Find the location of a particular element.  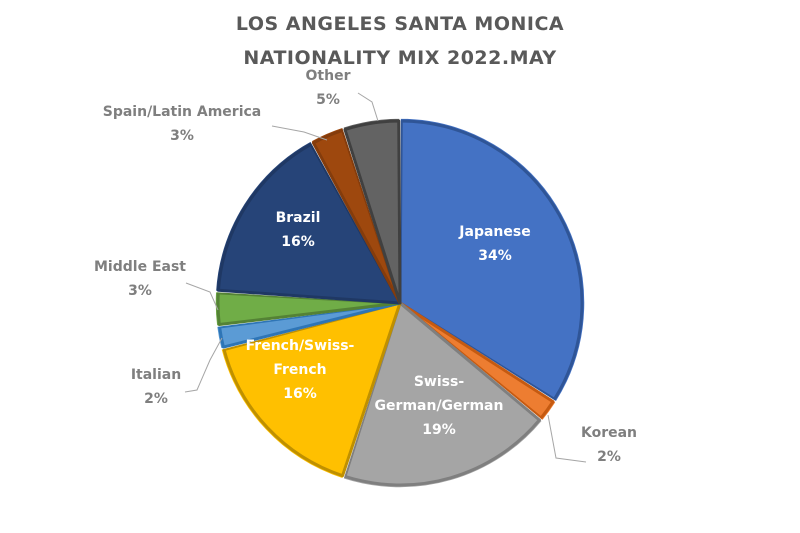

leader-line-korean is located at coordinates (567, 438).